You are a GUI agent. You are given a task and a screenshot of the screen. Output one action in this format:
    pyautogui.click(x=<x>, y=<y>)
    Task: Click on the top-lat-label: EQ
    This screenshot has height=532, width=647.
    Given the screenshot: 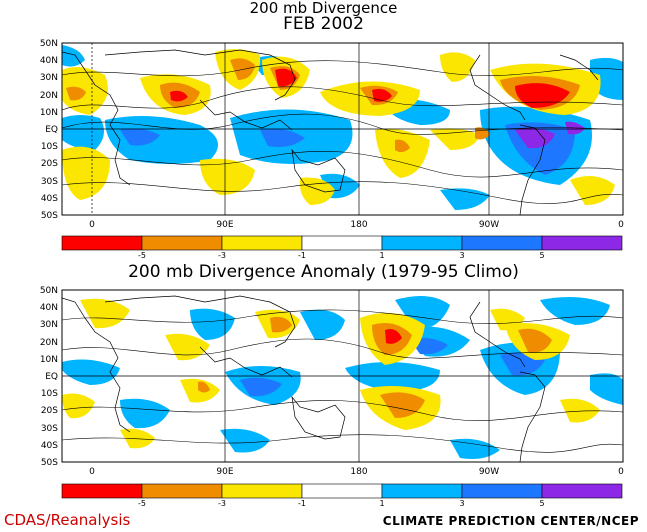 What is the action you would take?
    pyautogui.click(x=51, y=130)
    